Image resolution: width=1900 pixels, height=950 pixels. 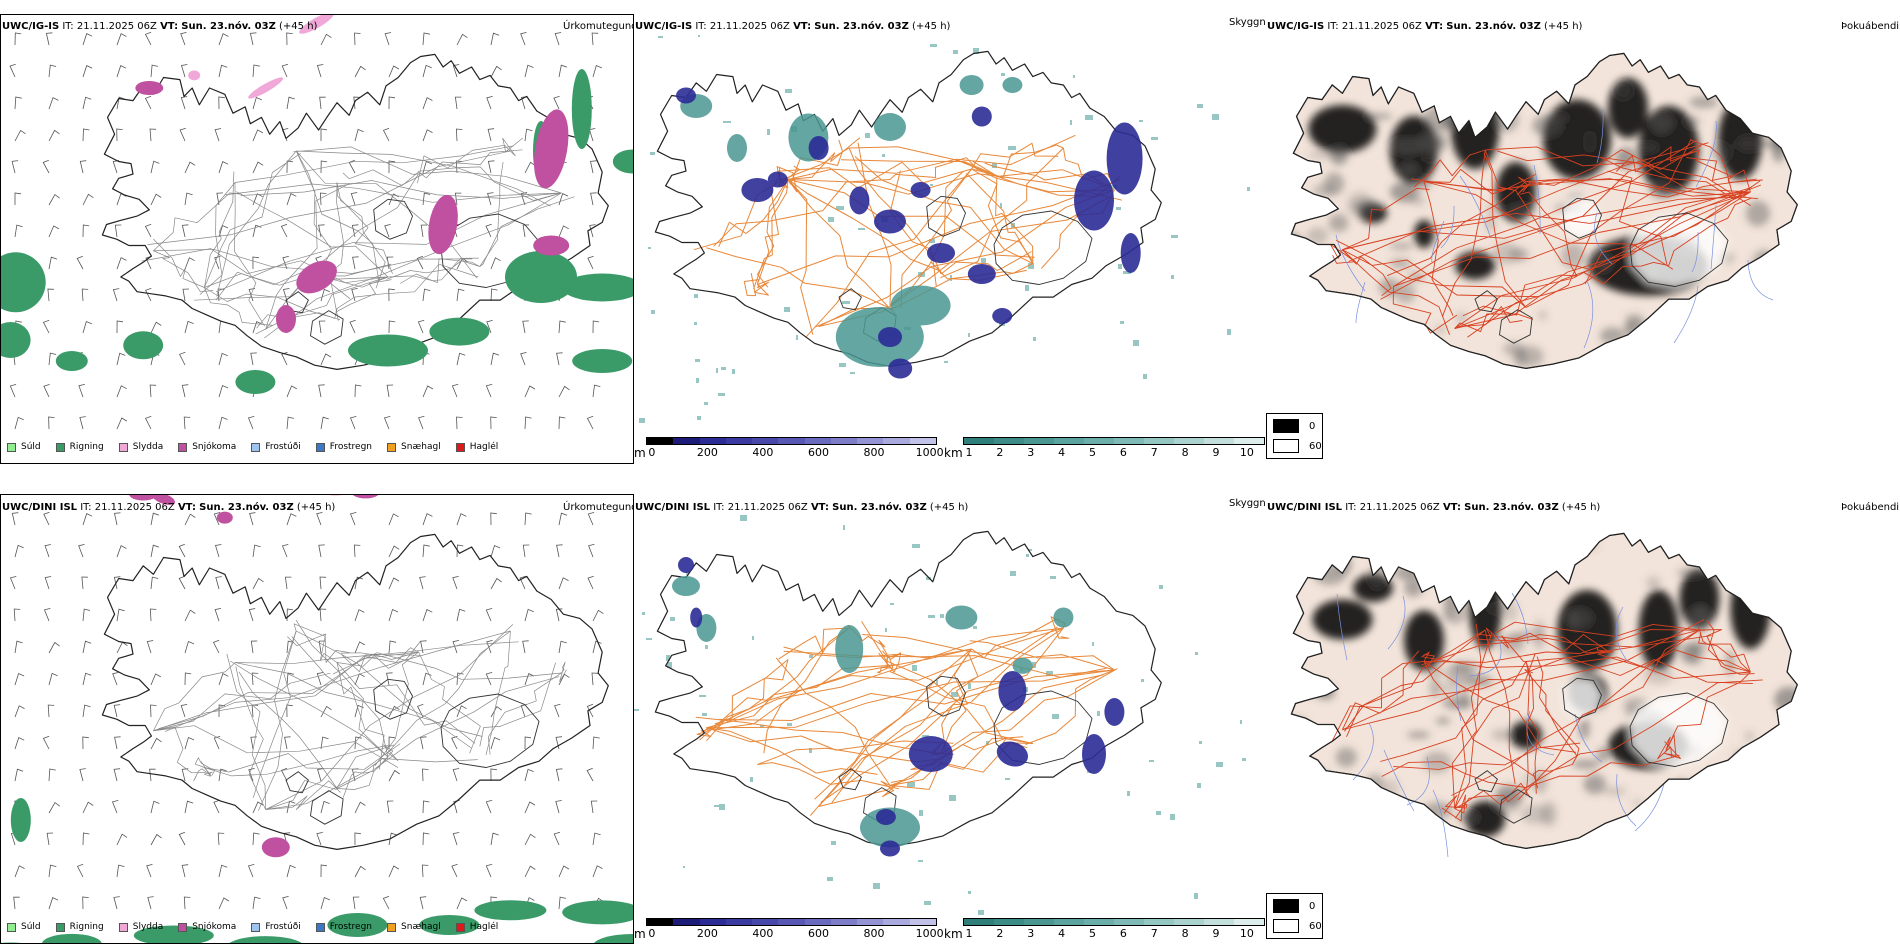 I want to click on wind-barbs, so click(x=306, y=710).